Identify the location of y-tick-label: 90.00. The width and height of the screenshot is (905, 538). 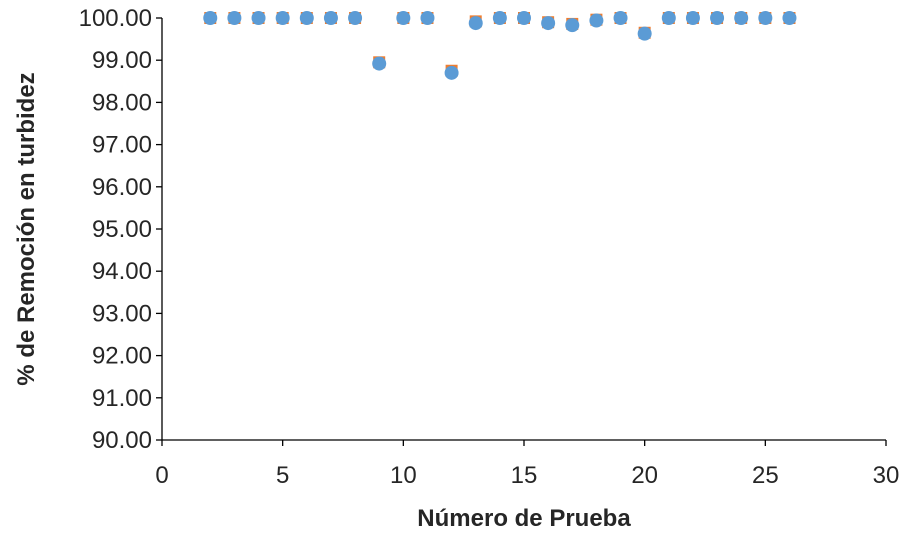
(122, 440).